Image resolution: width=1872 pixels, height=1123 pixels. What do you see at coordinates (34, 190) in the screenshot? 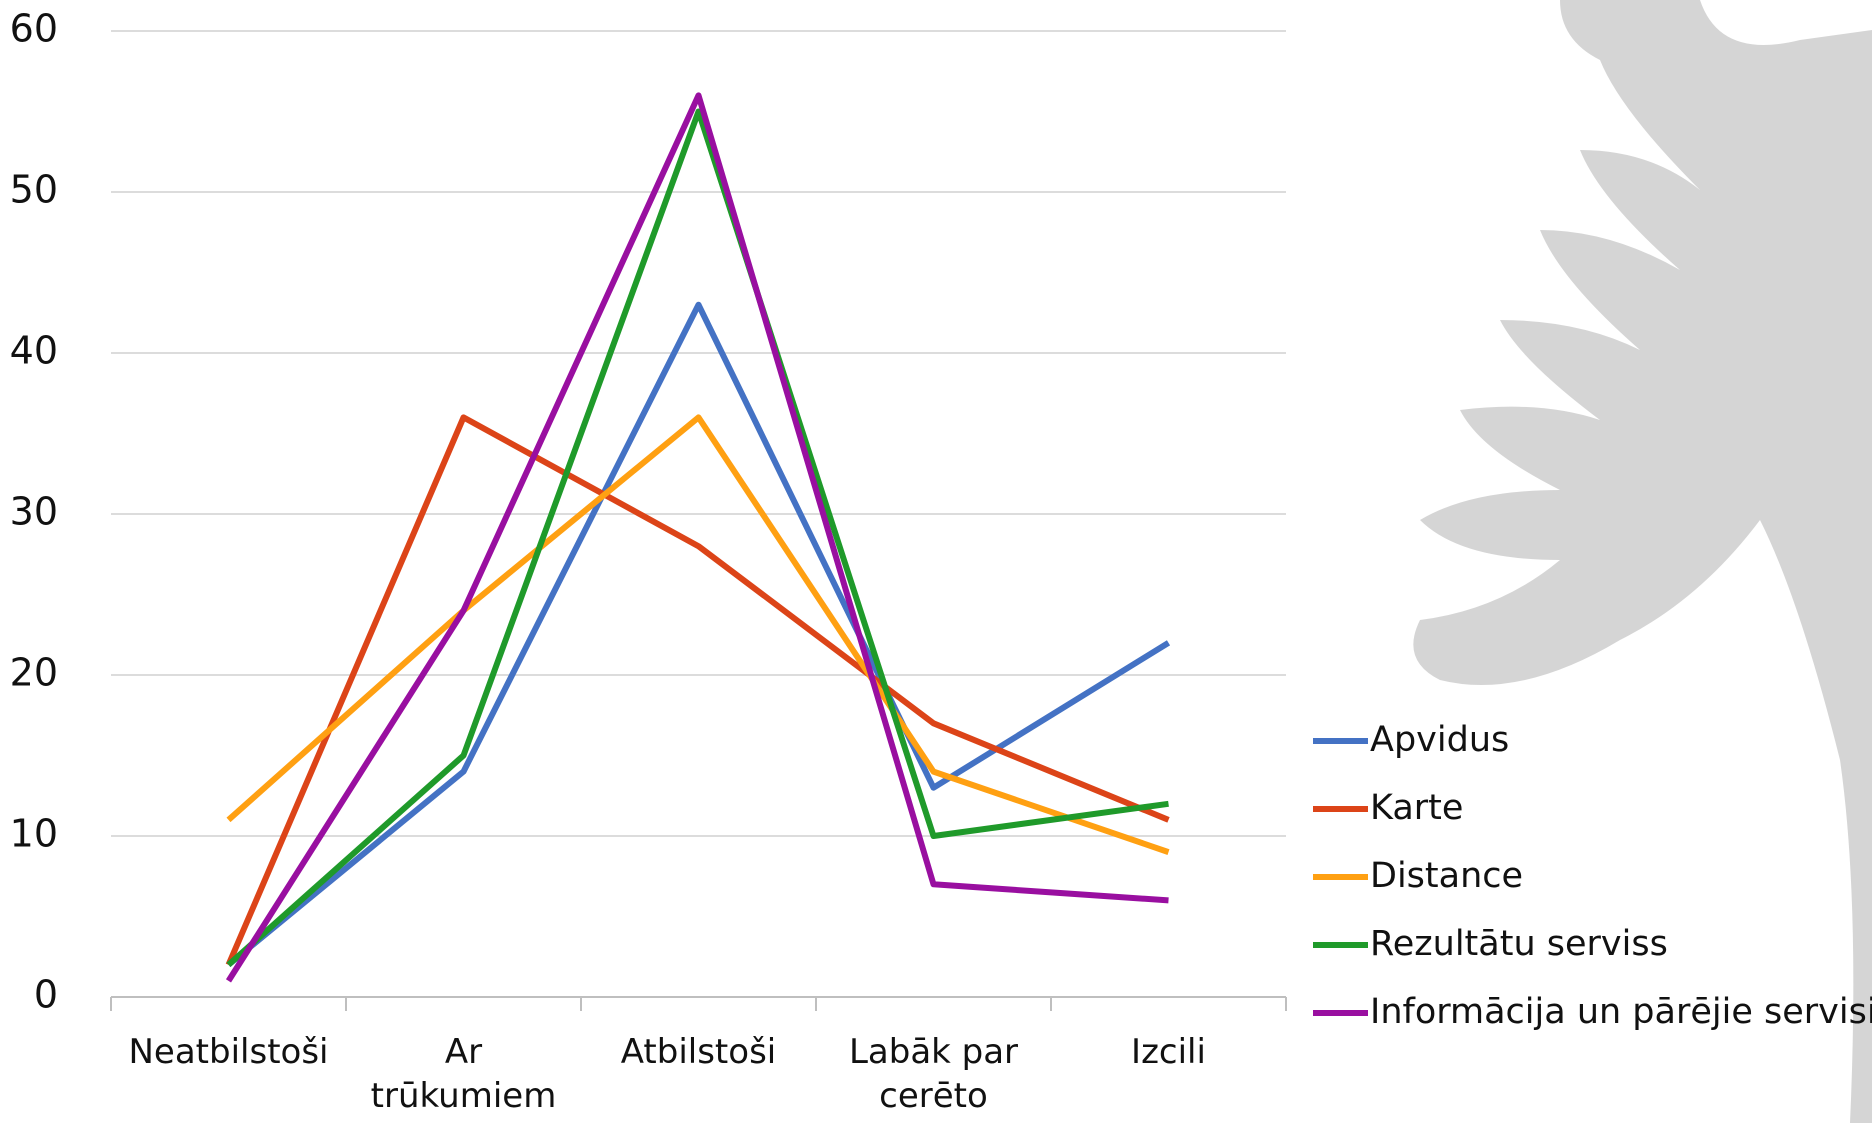
I see `y-tick-label: 50` at bounding box center [34, 190].